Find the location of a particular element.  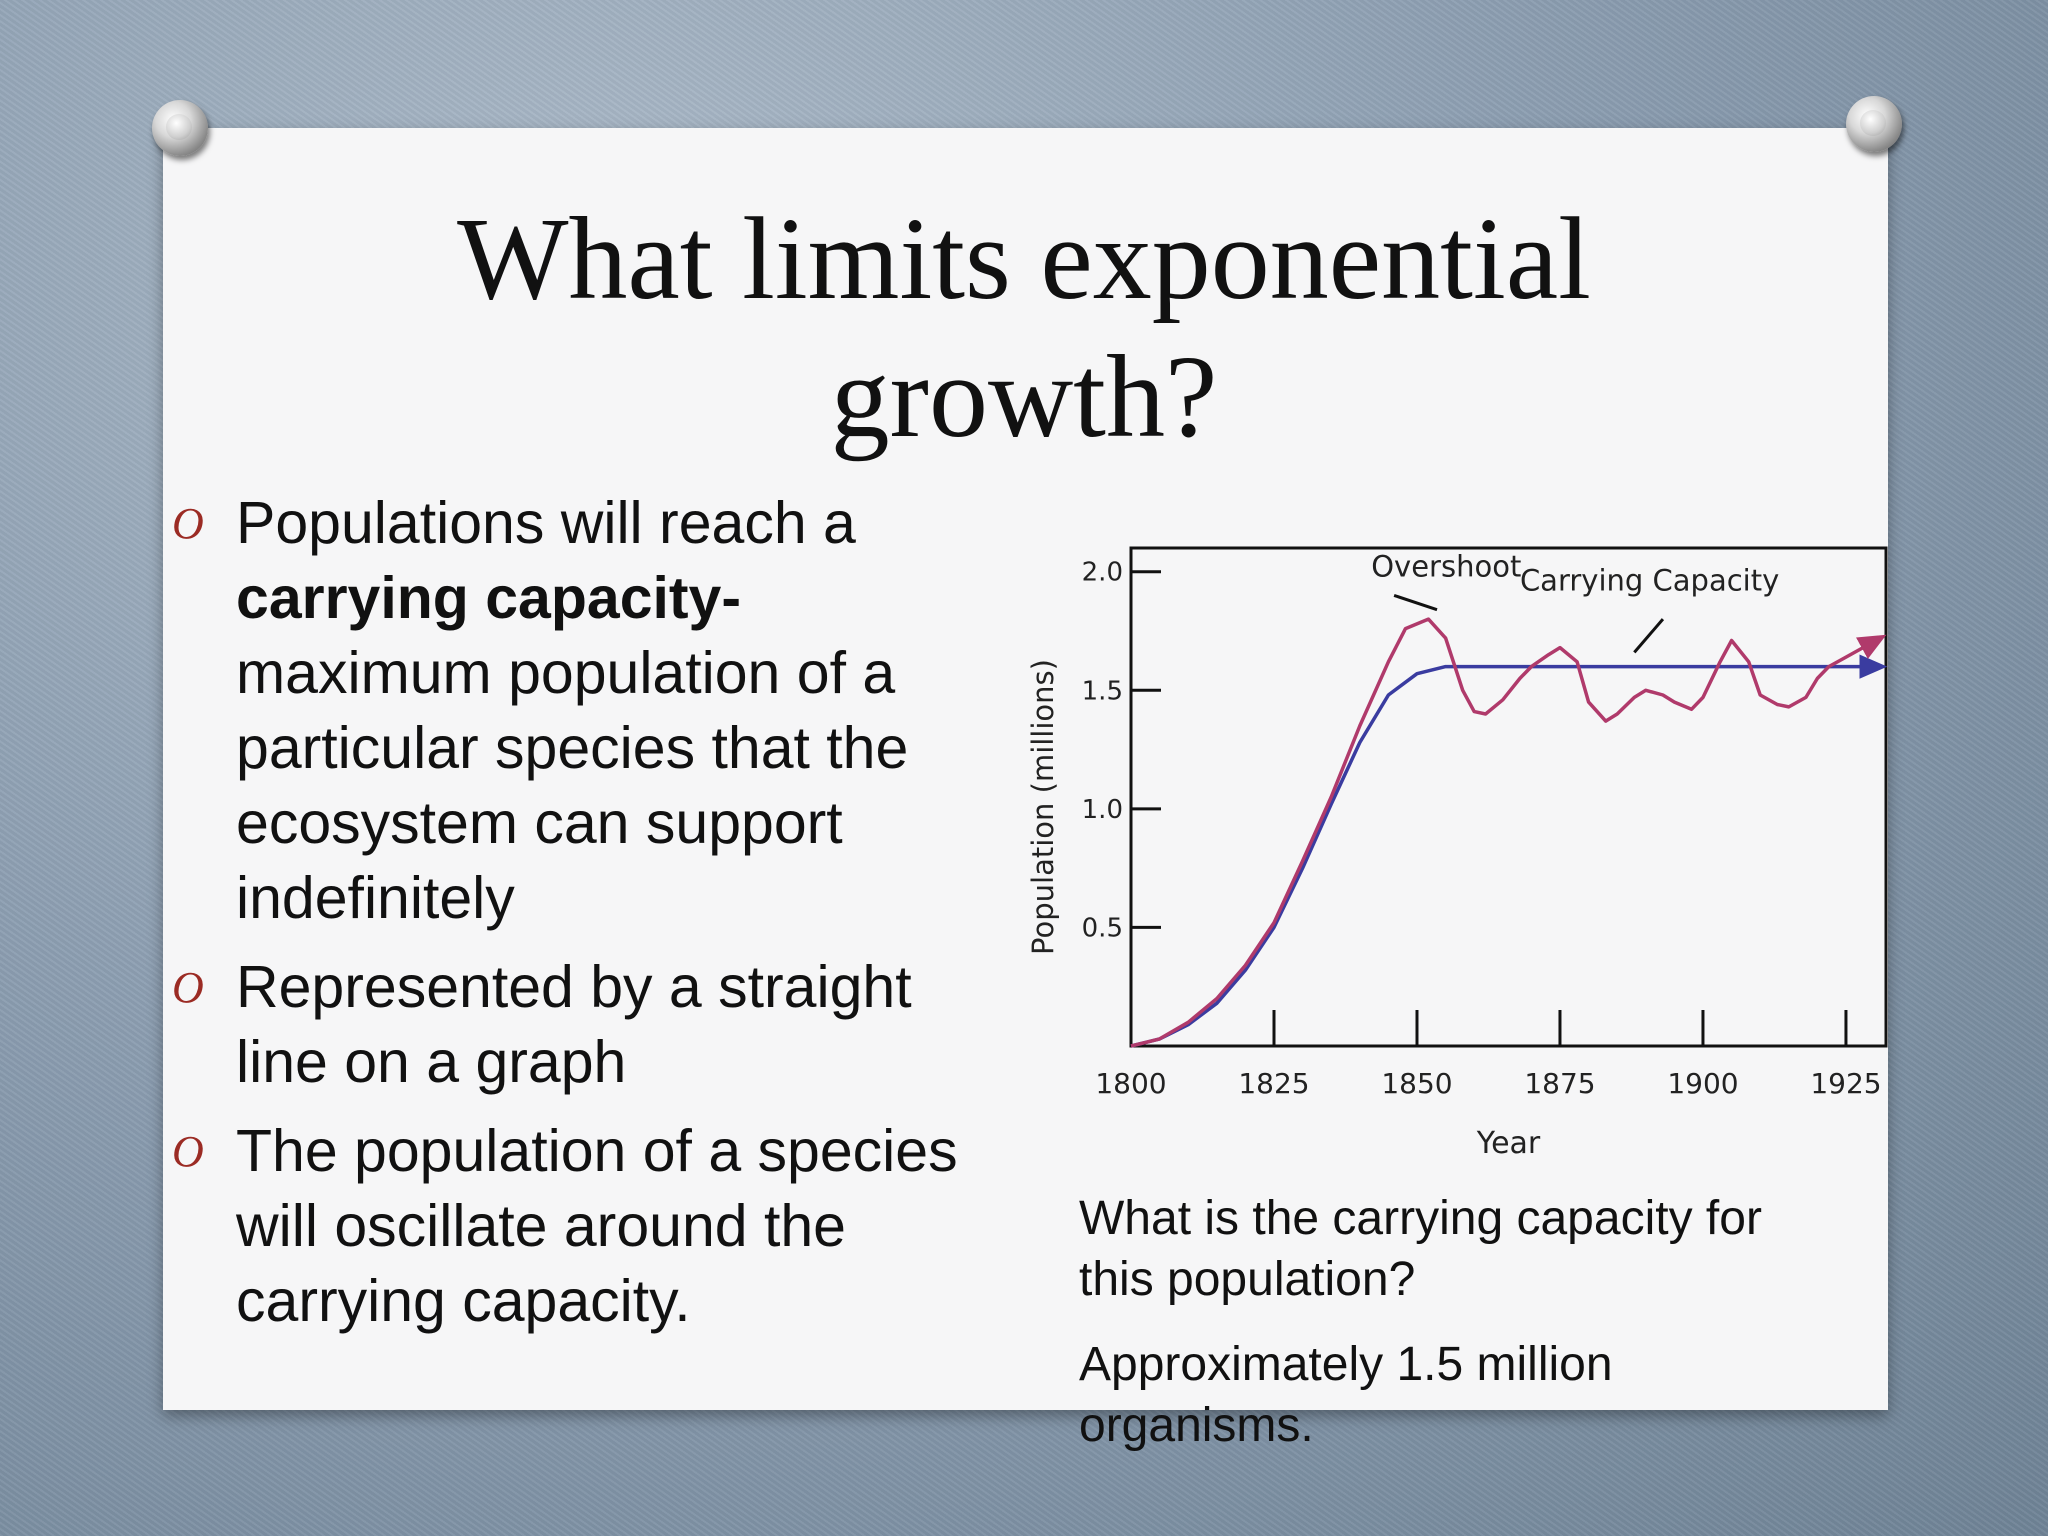

plot-frame is located at coordinates (1508, 797).